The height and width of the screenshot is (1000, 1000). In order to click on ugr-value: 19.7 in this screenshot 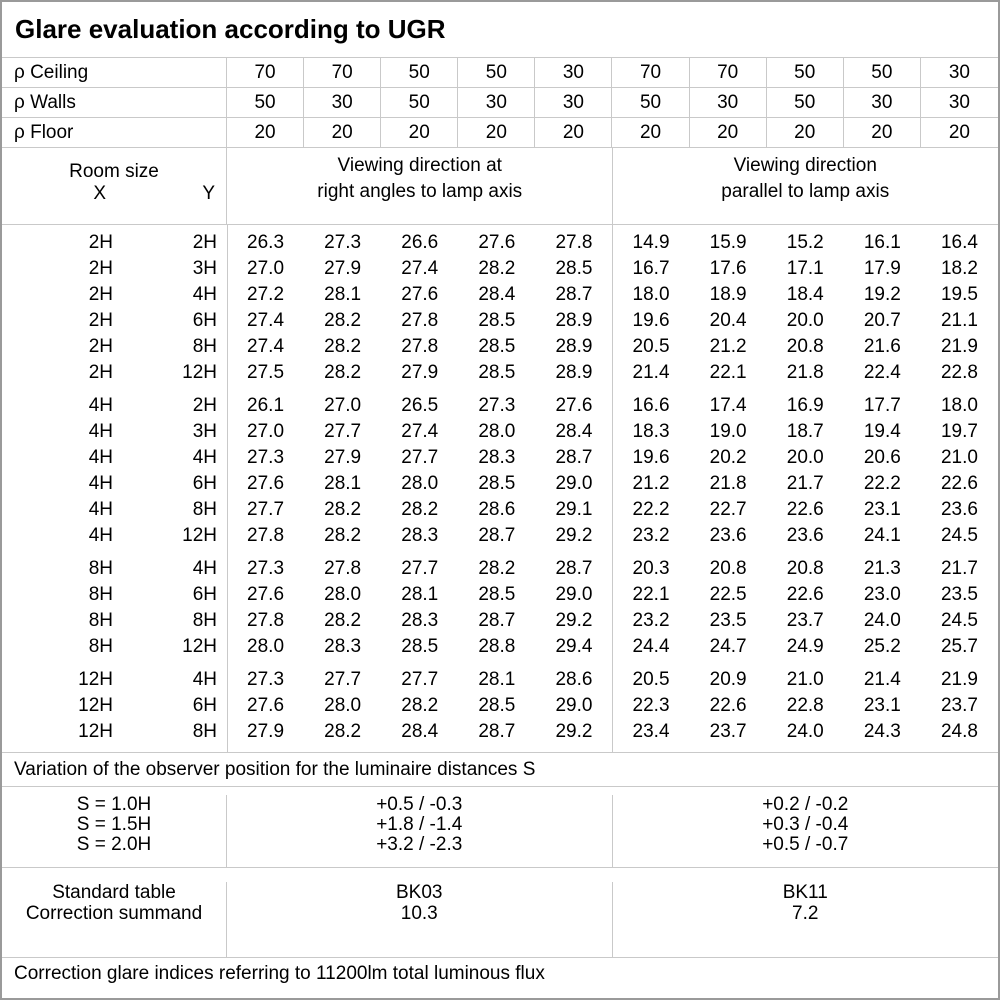, I will do `click(959, 431)`.